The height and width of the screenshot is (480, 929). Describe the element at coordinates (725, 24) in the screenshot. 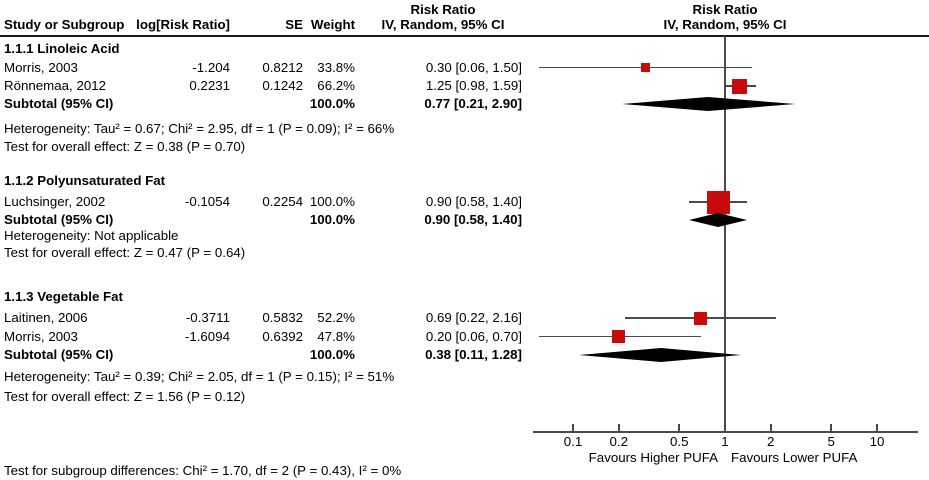

I see `plot-header-rr-line2: IV, Random, 95% CI` at that location.